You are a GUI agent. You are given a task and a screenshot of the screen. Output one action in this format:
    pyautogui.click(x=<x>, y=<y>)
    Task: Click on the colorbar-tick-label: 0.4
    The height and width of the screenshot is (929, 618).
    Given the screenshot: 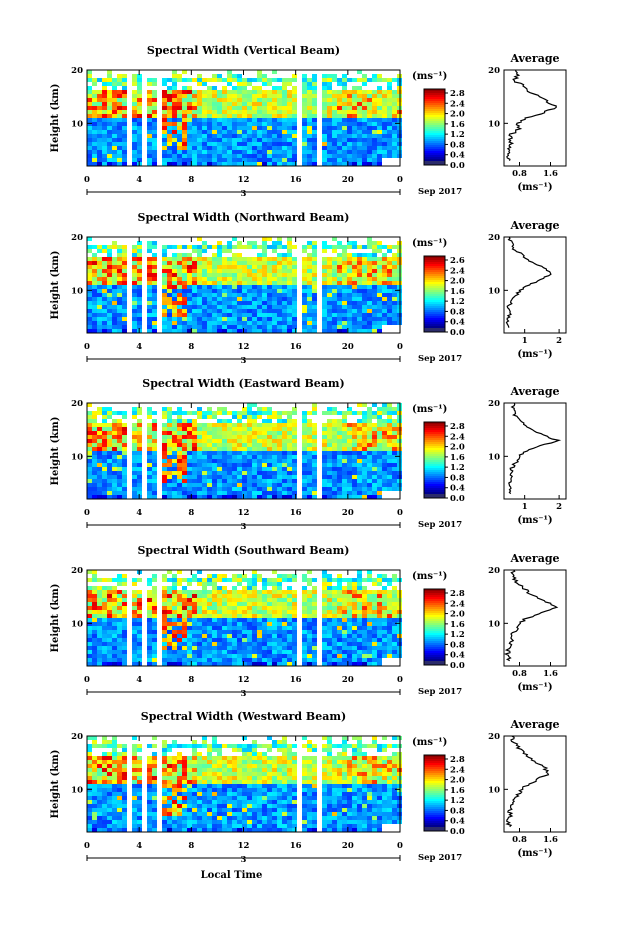 What is the action you would take?
    pyautogui.click(x=457, y=323)
    